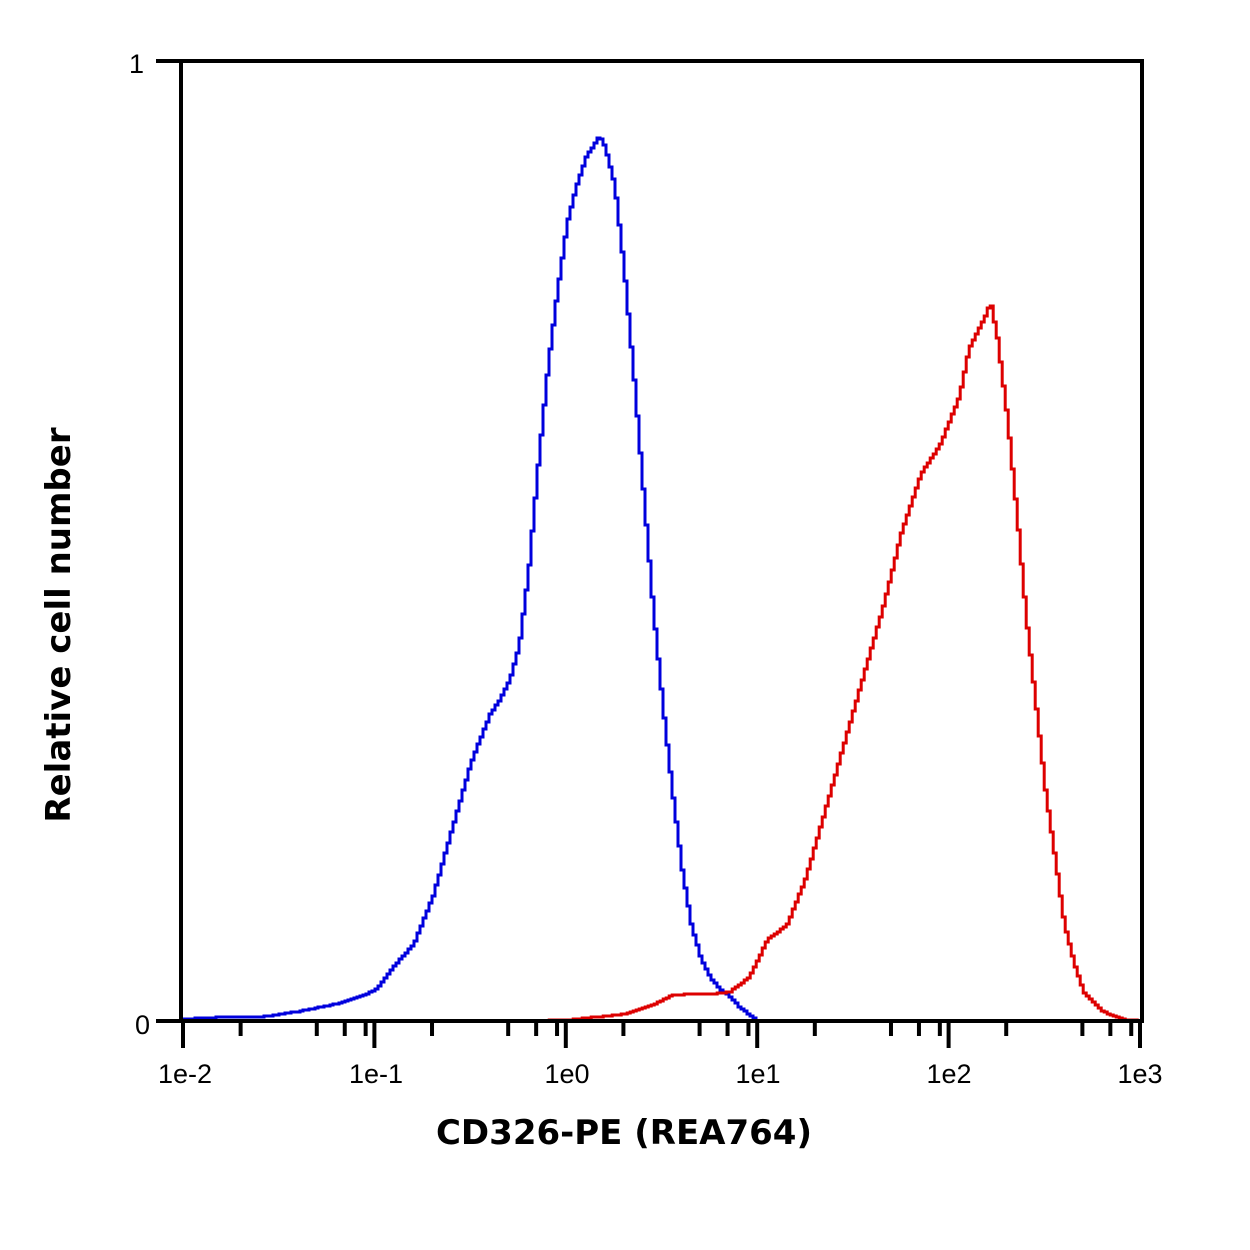  What do you see at coordinates (660, 1074) in the screenshot?
I see `x-axis-tick-labels: 1e-2 1e-1 1e0 1e1 1e2 1e3` at bounding box center [660, 1074].